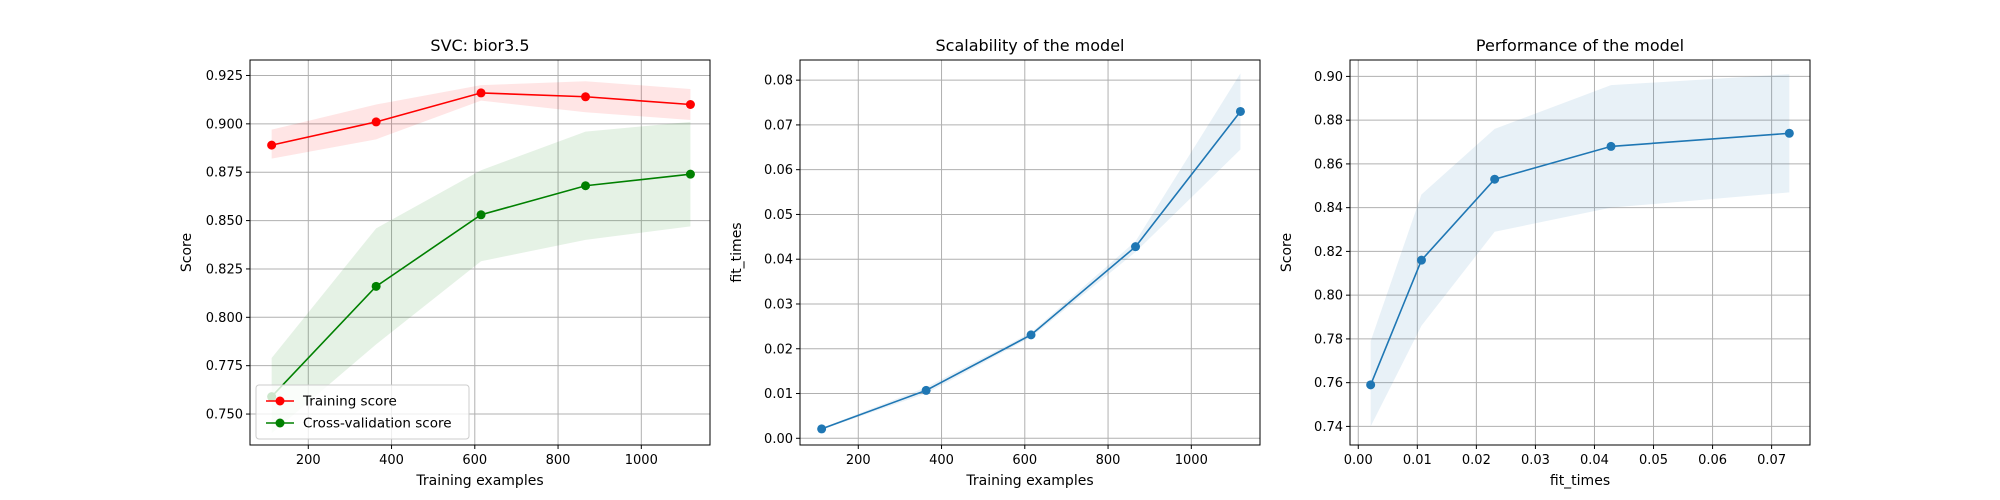 This screenshot has height=500, width=2000. What do you see at coordinates (224, 173) in the screenshot?
I see `y-tick-label: 0.875` at bounding box center [224, 173].